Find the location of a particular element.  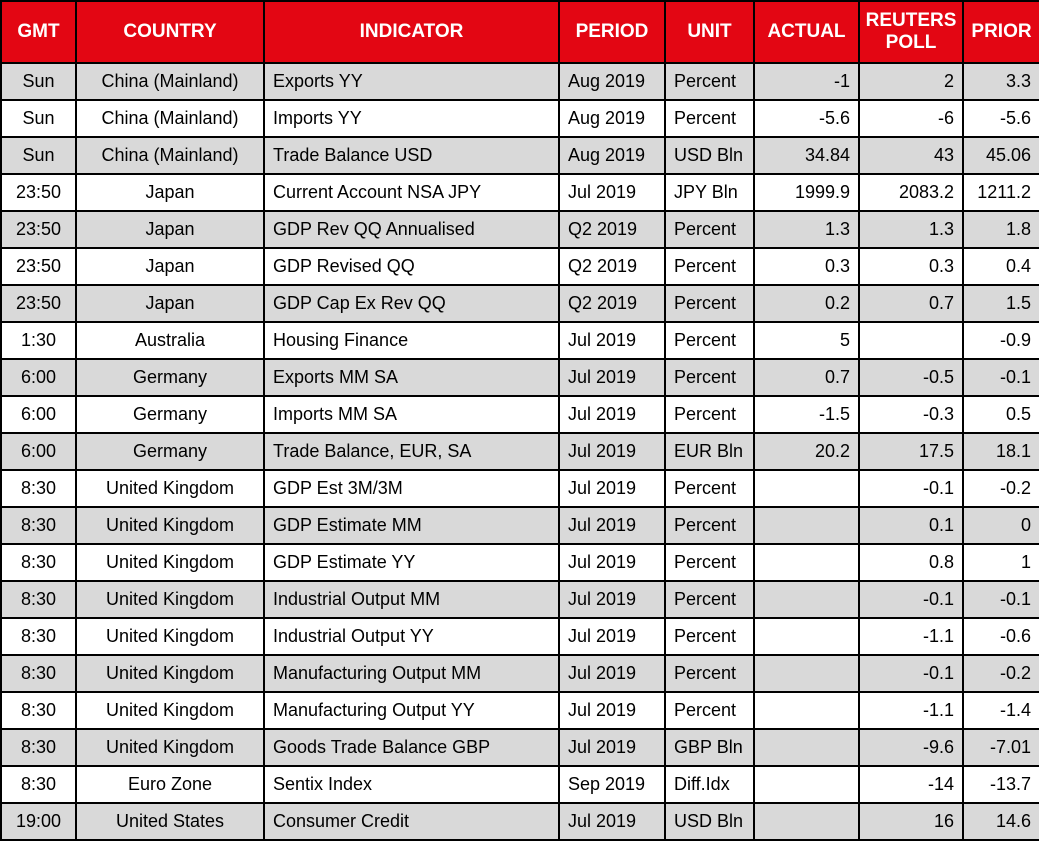

cell-prior: -0.6 is located at coordinates (1000, 636).